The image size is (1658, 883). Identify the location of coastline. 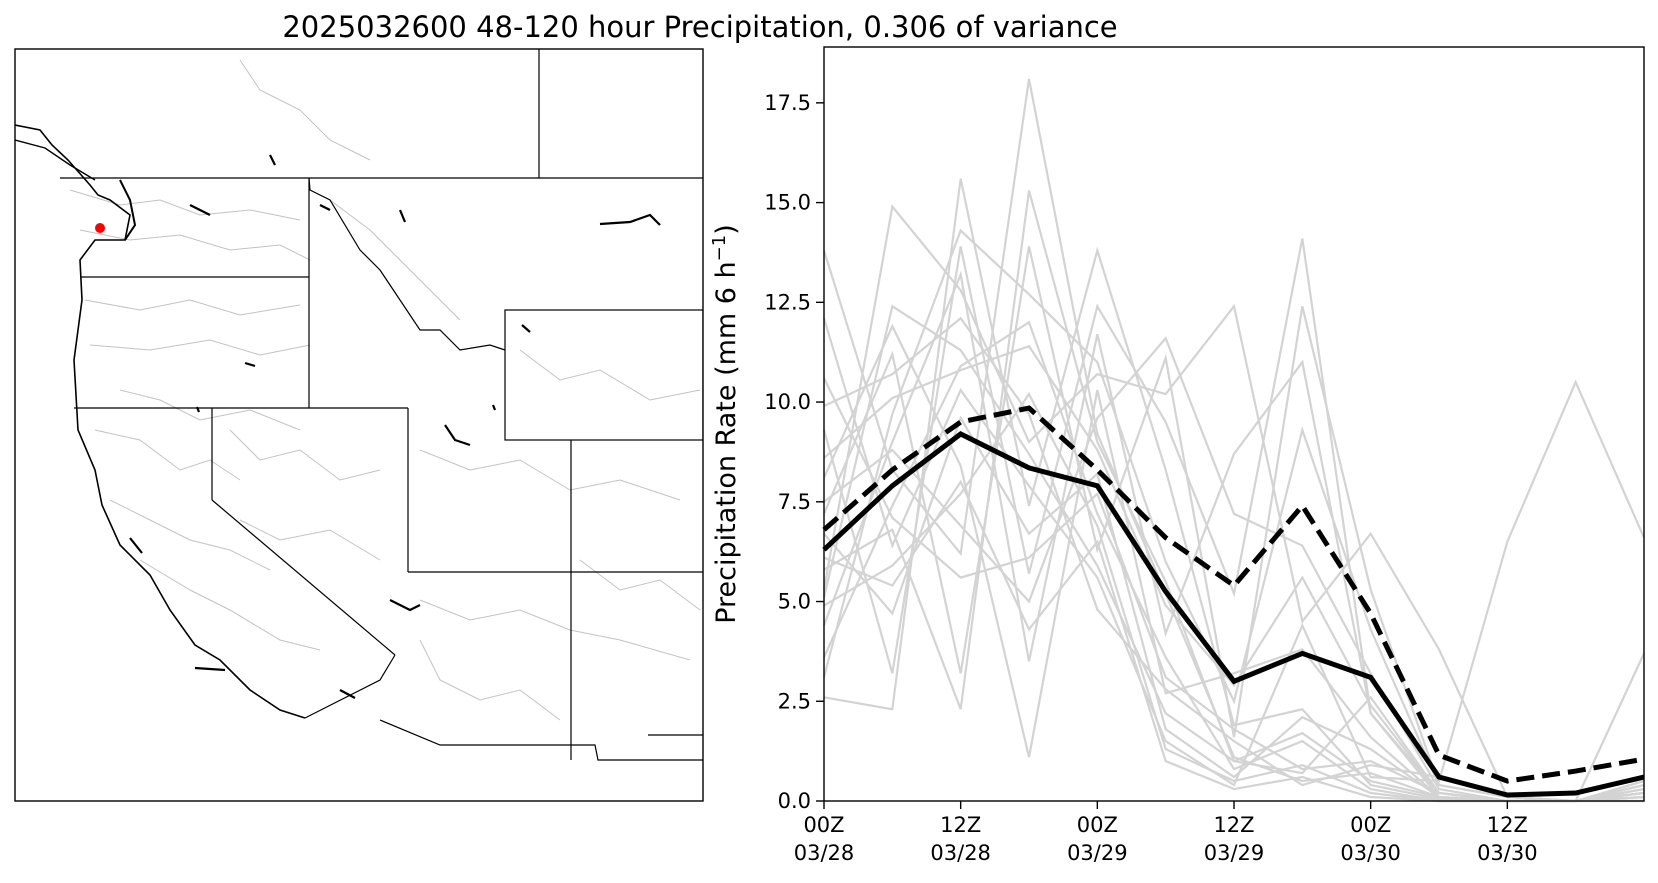
(160, 421).